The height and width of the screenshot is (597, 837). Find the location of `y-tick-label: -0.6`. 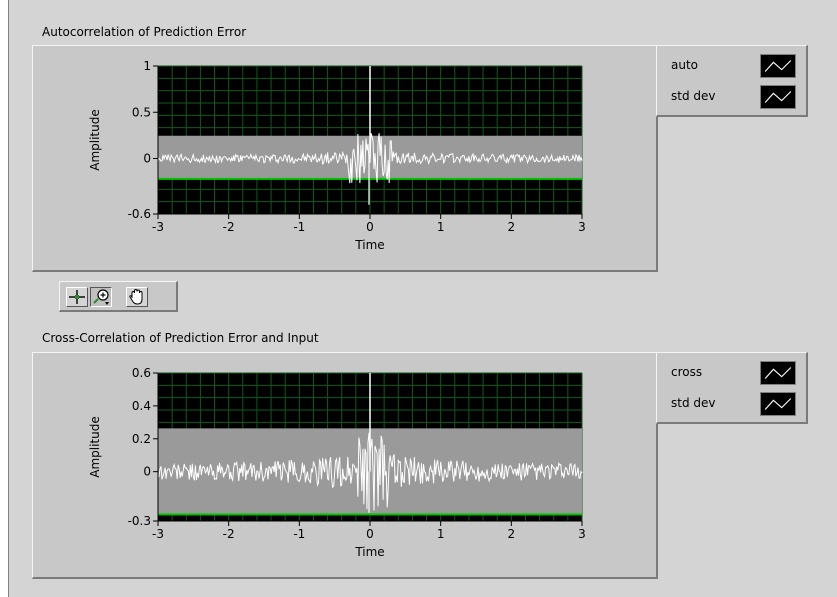

y-tick-label: -0.6 is located at coordinates (139, 214).